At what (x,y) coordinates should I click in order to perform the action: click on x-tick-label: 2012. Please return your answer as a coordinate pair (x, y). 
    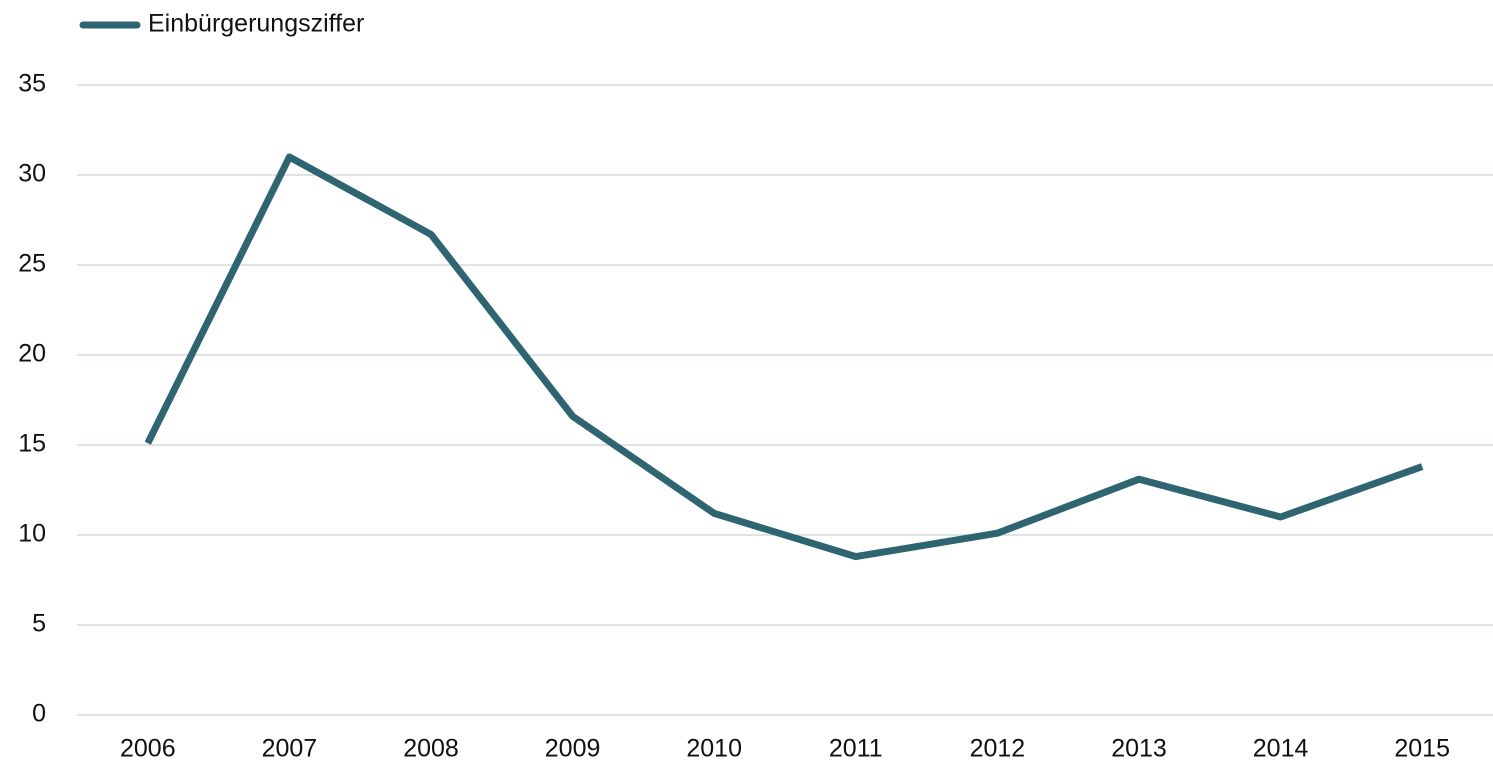
    Looking at the image, I should click on (998, 749).